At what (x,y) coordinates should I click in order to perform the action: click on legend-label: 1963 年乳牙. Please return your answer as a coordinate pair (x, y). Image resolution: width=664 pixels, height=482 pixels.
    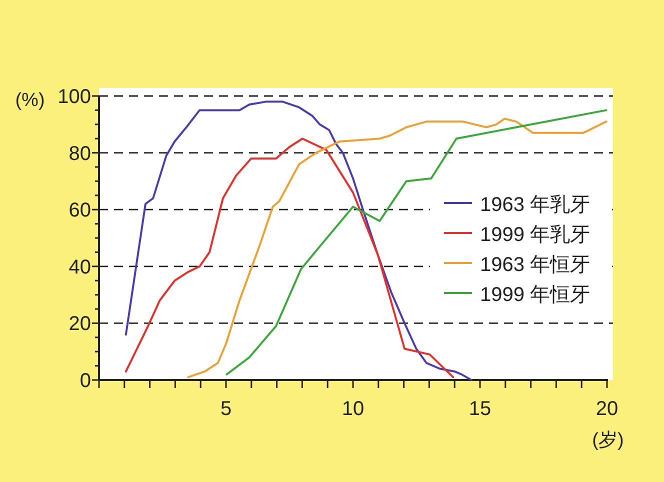
    Looking at the image, I should click on (535, 205).